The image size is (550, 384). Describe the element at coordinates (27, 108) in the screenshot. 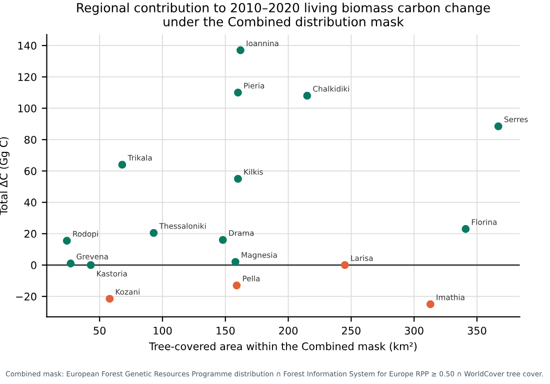

I see `y-tick-label: 100` at that location.